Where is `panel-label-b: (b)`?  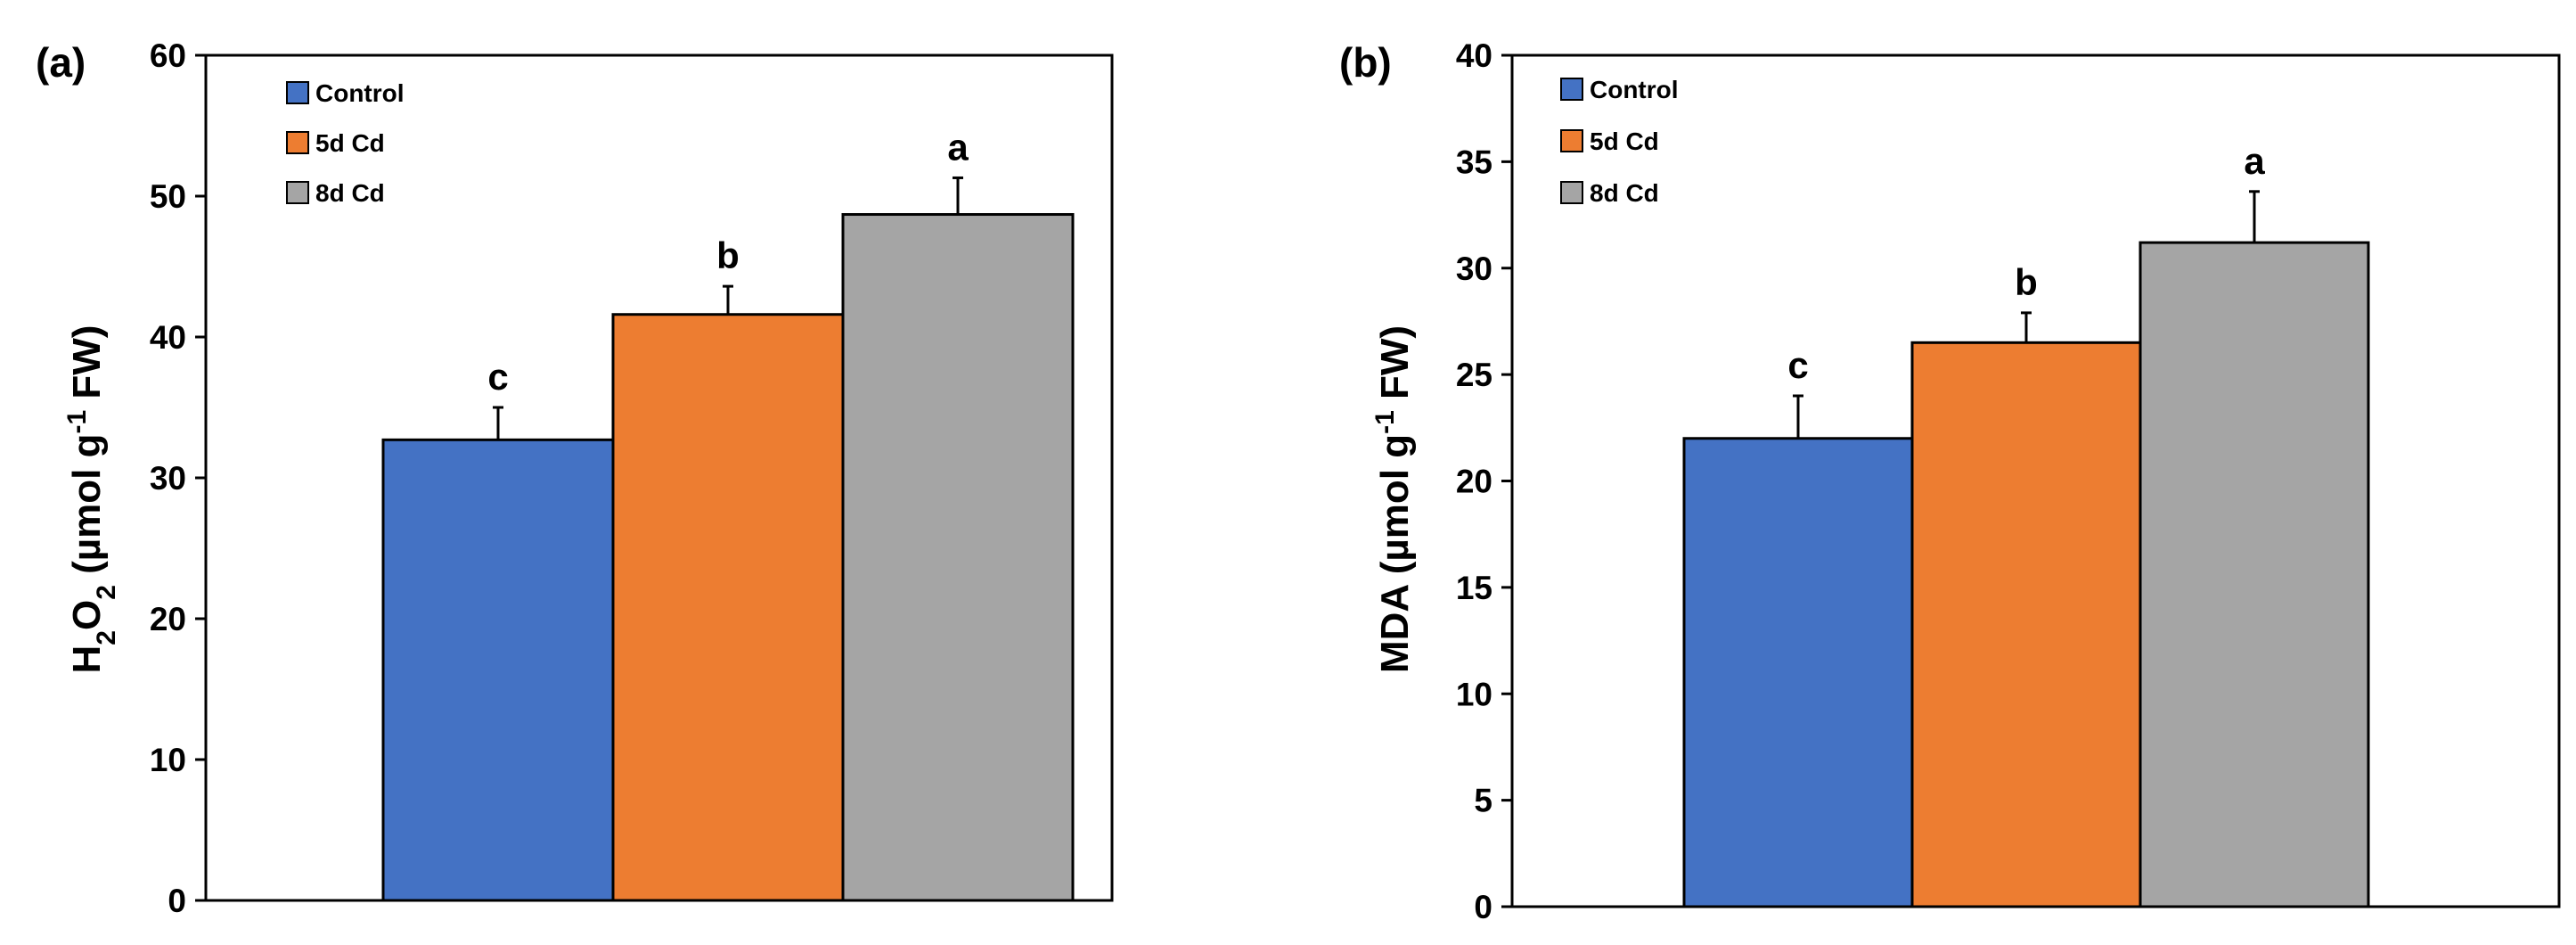
panel-label-b: (b) is located at coordinates (1365, 62).